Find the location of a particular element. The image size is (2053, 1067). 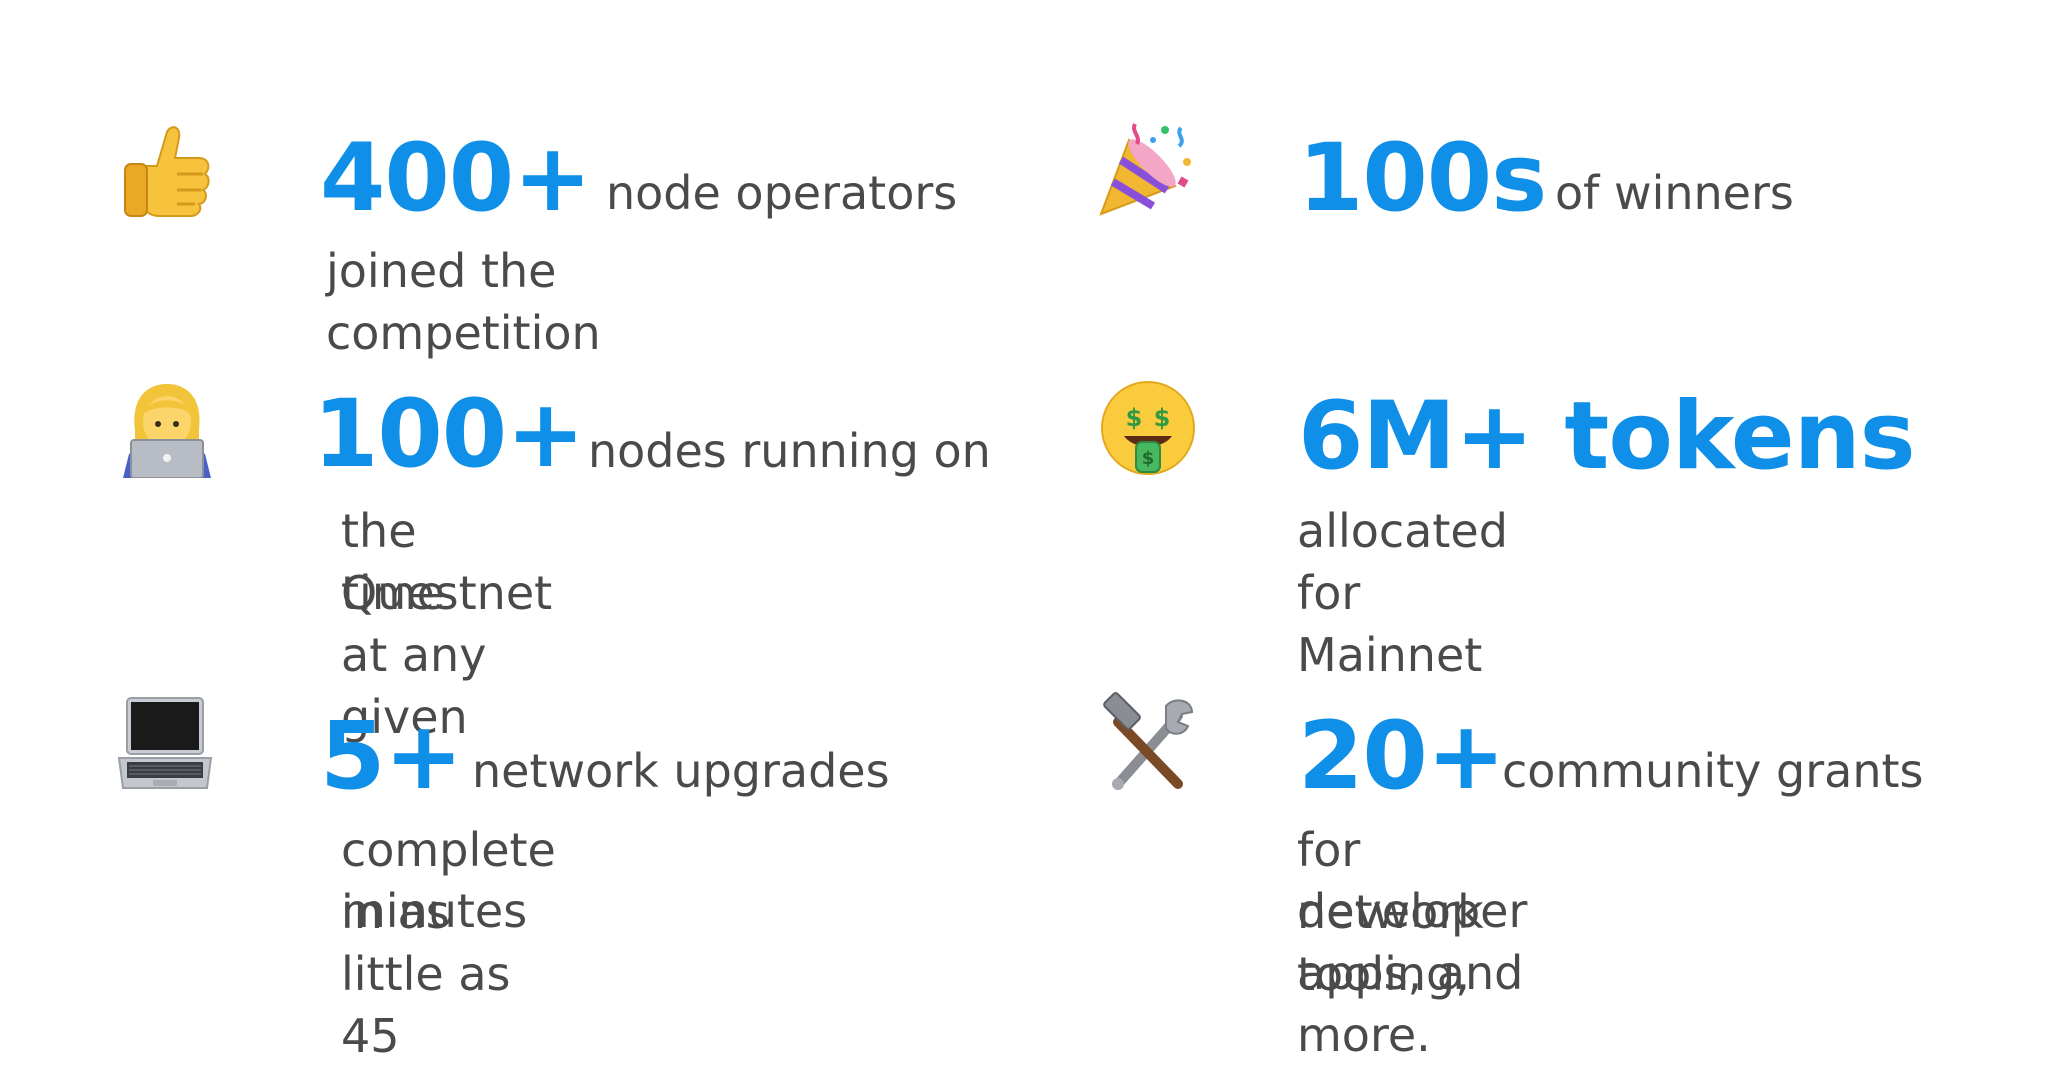

hammer-and-wrench-icon is located at coordinates (1148, 742).